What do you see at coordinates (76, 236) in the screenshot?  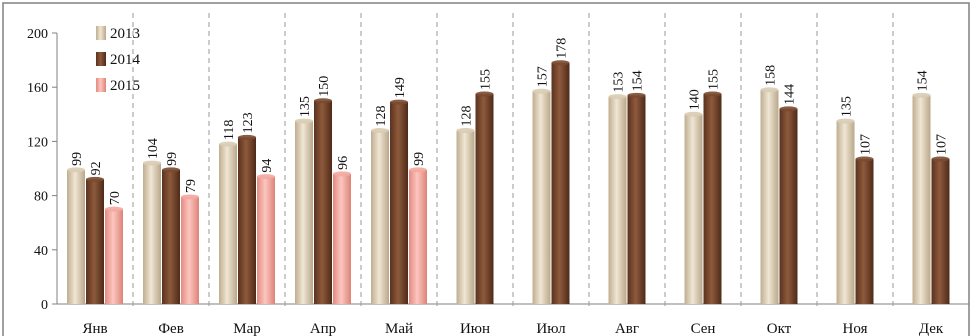 I see `bar-2013-Янв` at bounding box center [76, 236].